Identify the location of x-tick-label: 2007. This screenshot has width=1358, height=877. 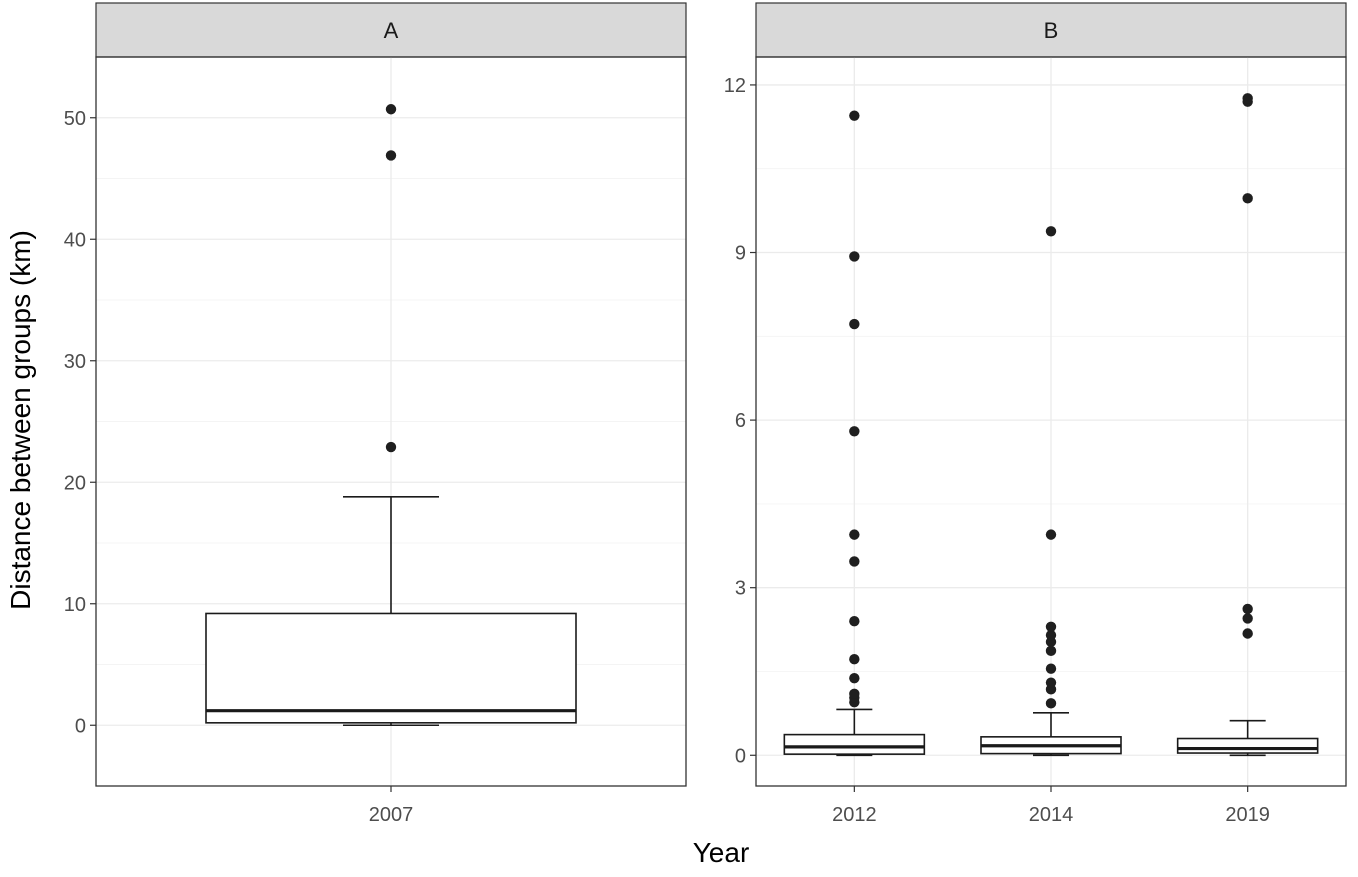
(391, 815).